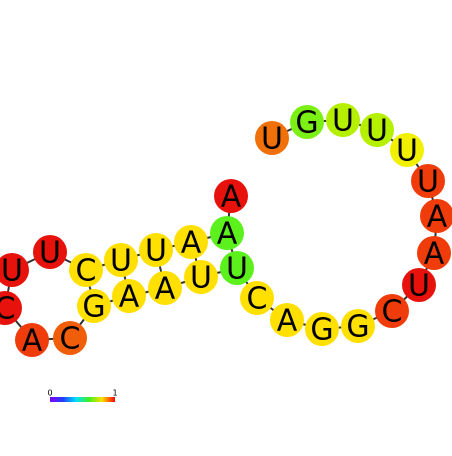  I want to click on colorbar, so click(82, 399).